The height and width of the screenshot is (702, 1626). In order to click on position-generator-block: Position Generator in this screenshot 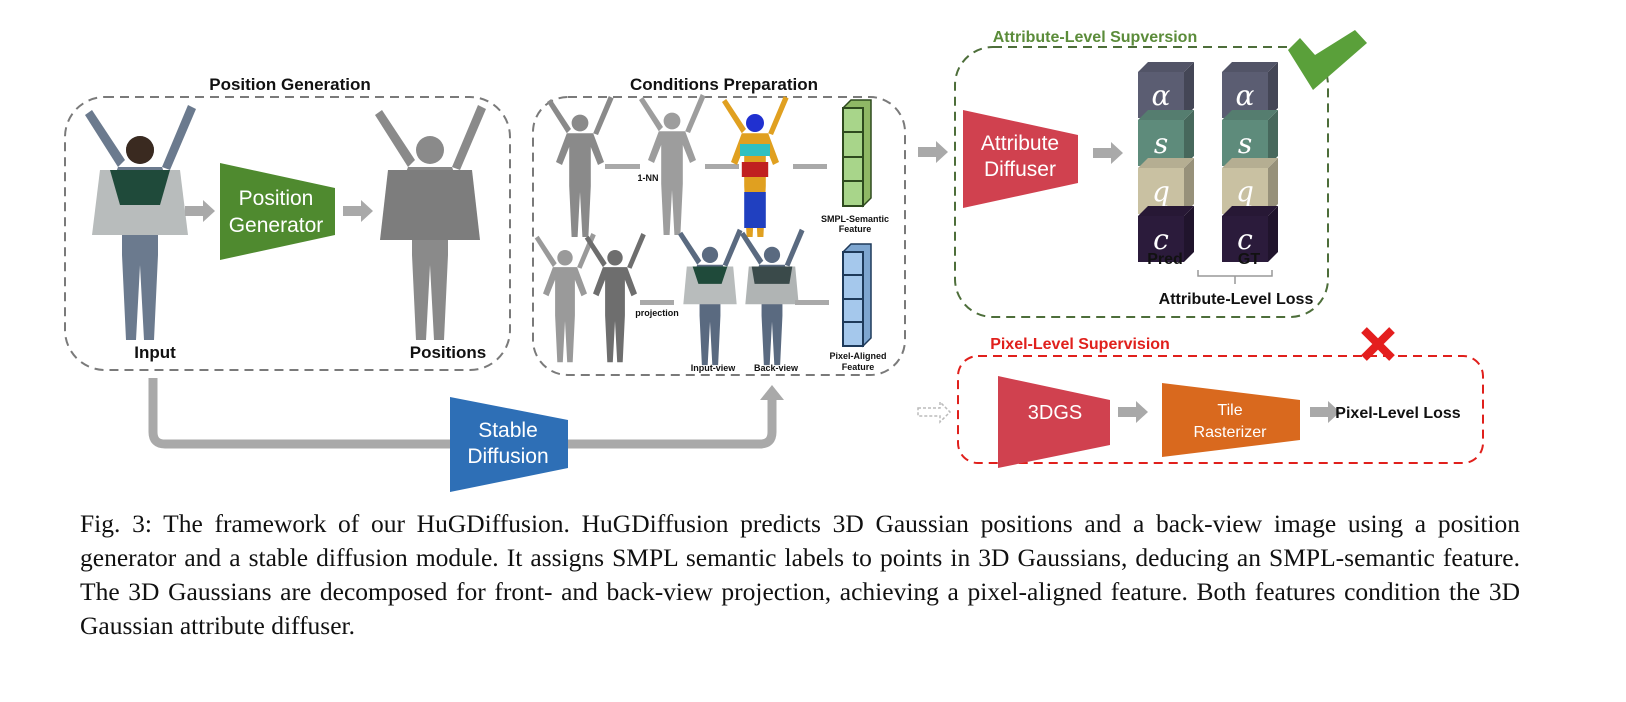, I will do `click(277, 211)`.